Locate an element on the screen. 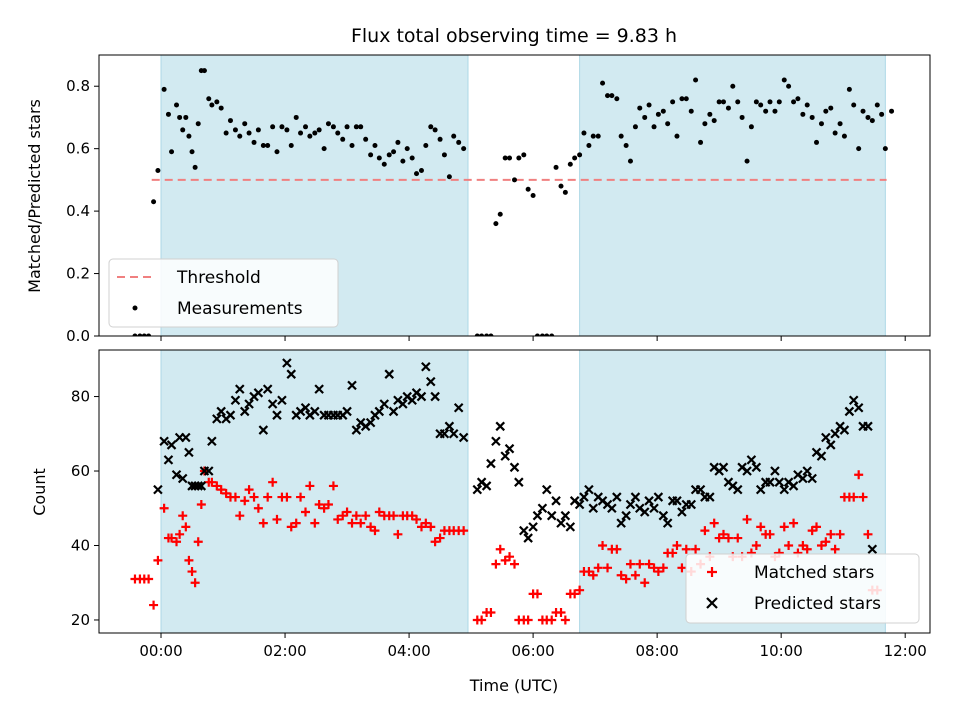  legend-matched-swatch is located at coordinates (712, 572).